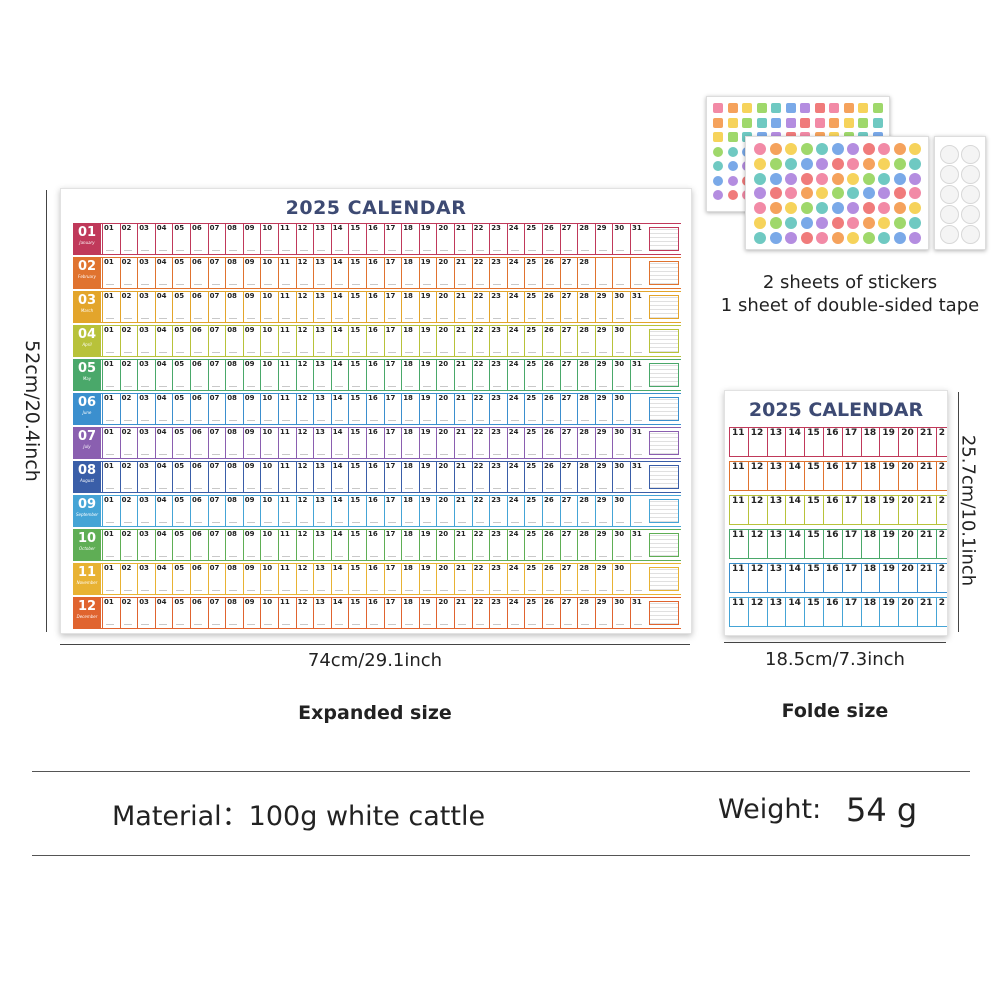  I want to click on folded-day-cell: 20, so click(907, 612).